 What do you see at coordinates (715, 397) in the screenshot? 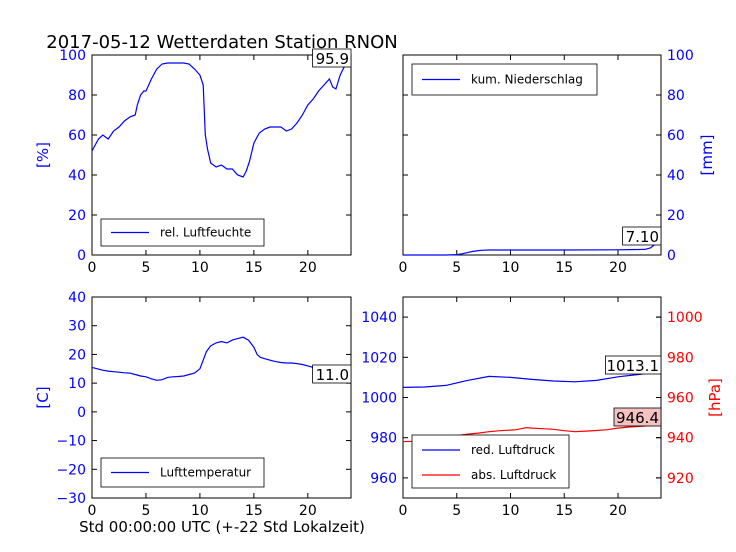
I see `pressure-ylabel: [hPa]` at bounding box center [715, 397].